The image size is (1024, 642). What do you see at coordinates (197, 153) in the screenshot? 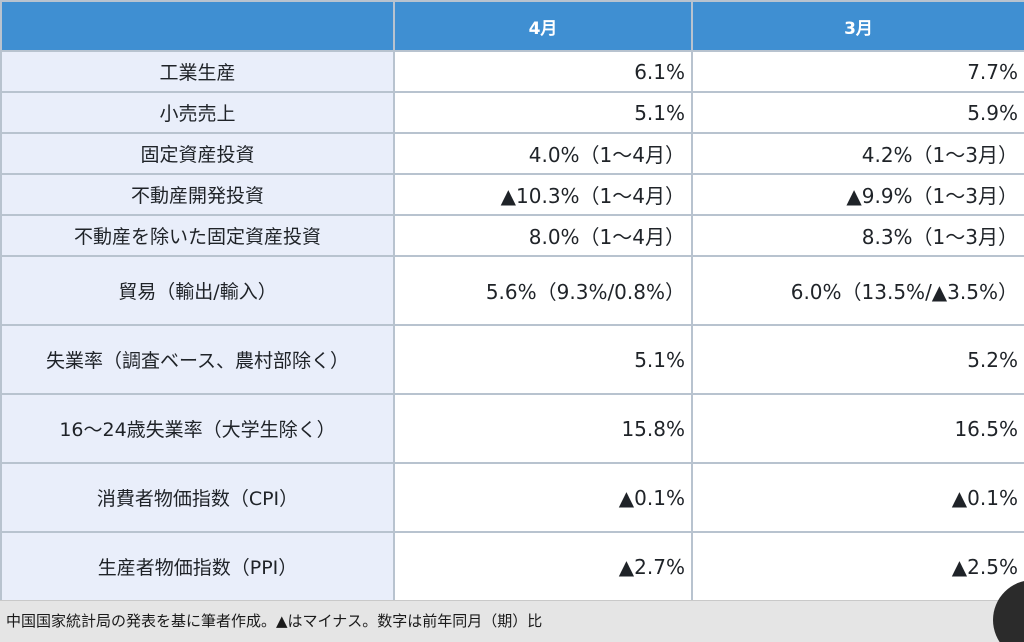
I see `row-label: 固定資産投資` at bounding box center [197, 153].